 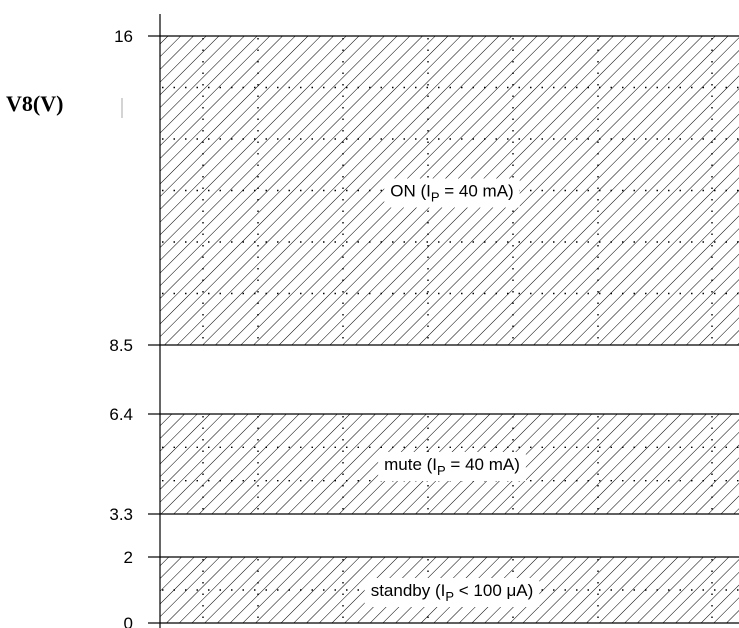 I want to click on region-on-label-background, so click(x=452, y=193).